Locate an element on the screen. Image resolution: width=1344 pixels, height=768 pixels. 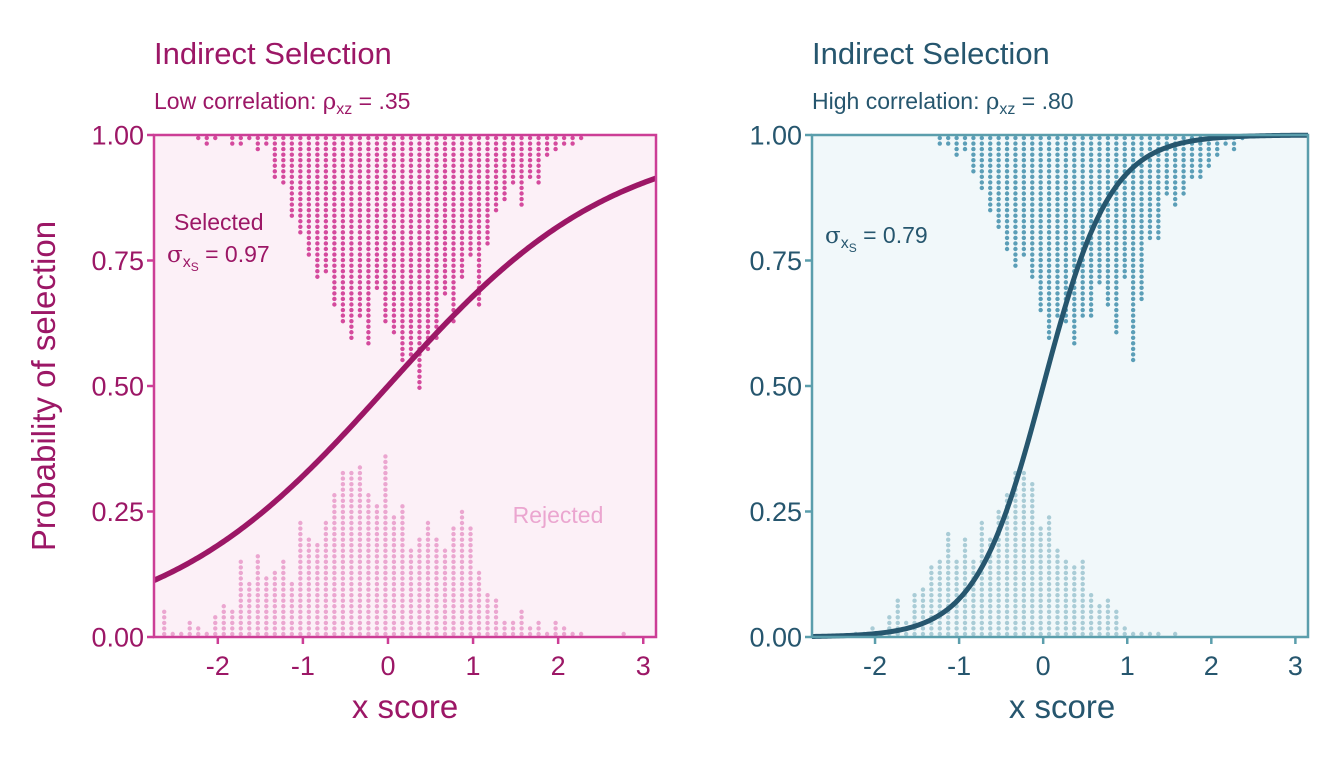
selected-label: Selected is located at coordinates (219, 222).